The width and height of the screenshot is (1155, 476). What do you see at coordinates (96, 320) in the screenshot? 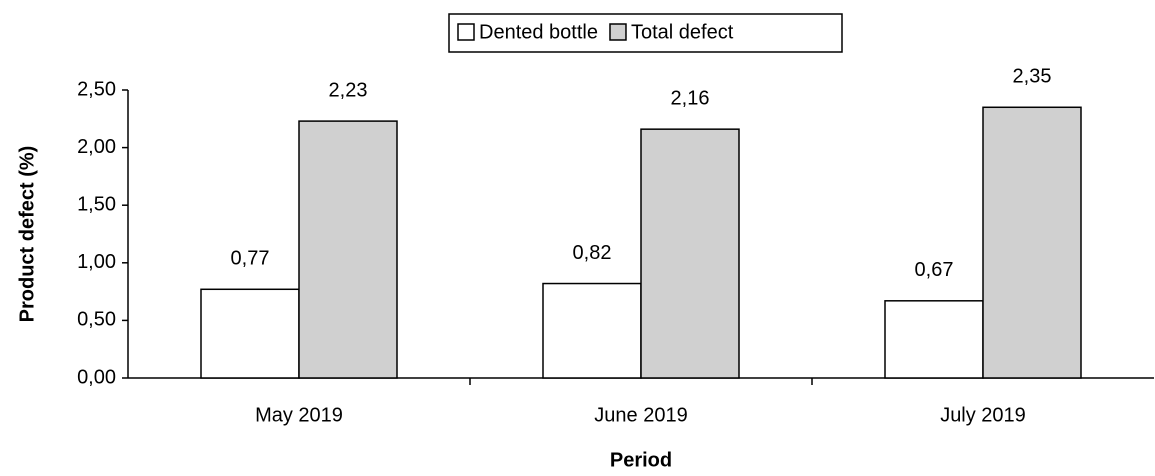
I see `y-tick-label: 0,50` at bounding box center [96, 320].